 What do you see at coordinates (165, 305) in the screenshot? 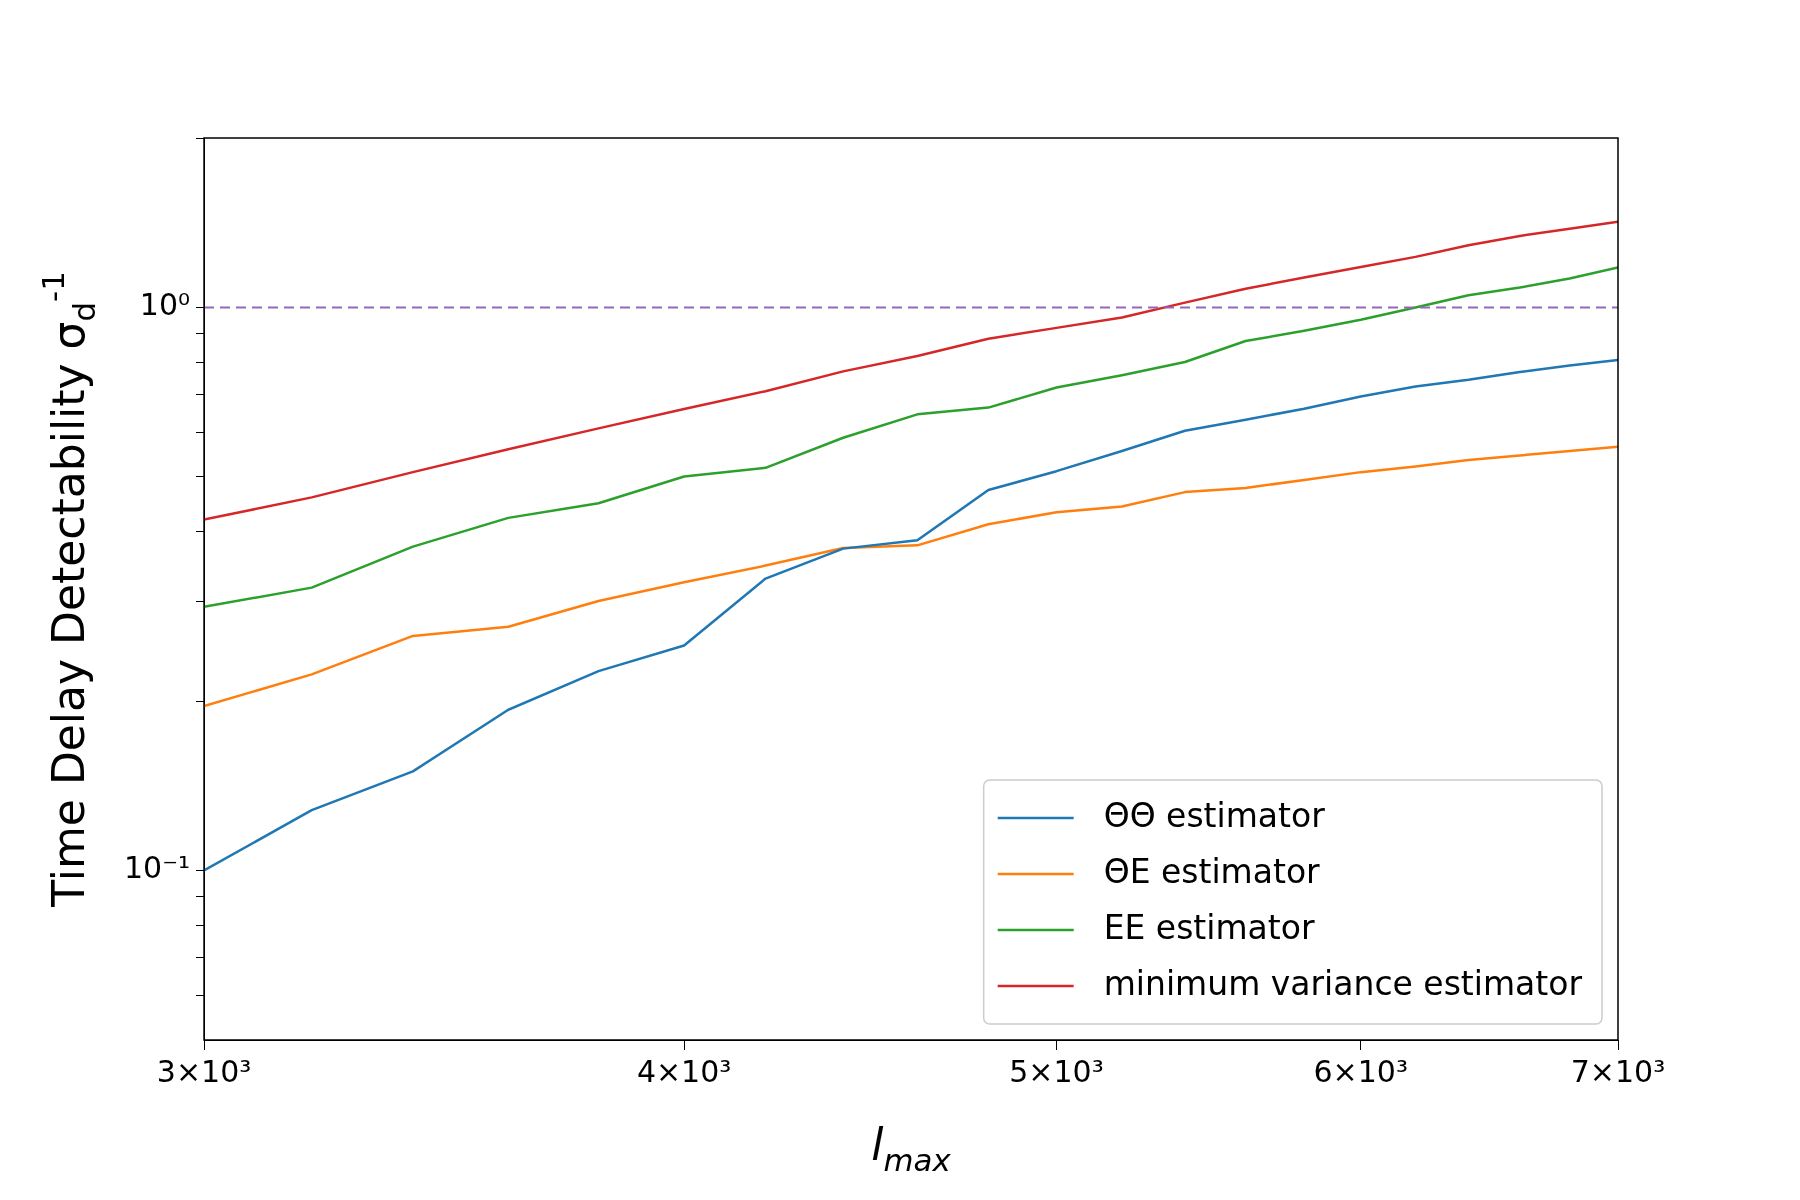
I see `y-tick-label: 10⁰` at bounding box center [165, 305].